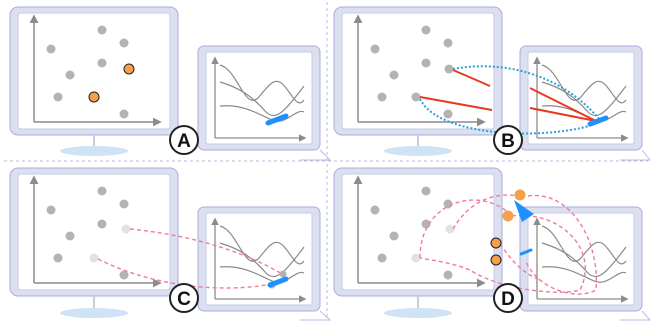 The image size is (652, 322). I want to click on panel-label: A, so click(184, 141).